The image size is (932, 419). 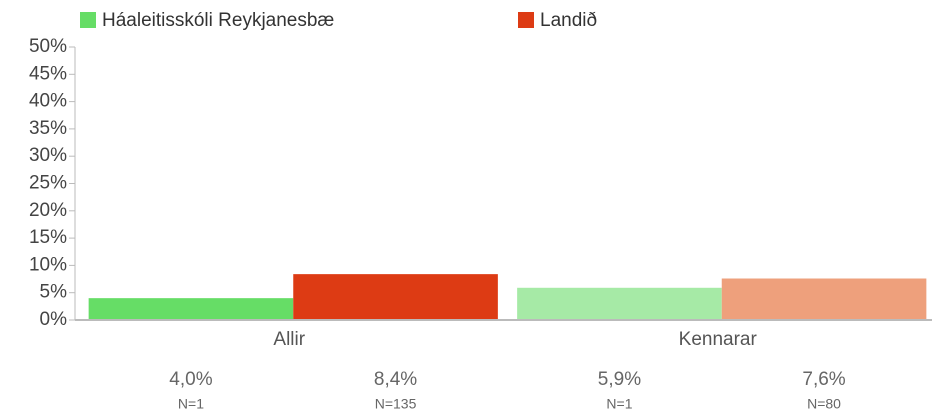 What do you see at coordinates (218, 20) in the screenshot?
I see `legend-label: Háaleitisskóli Reykjanesbæ` at bounding box center [218, 20].